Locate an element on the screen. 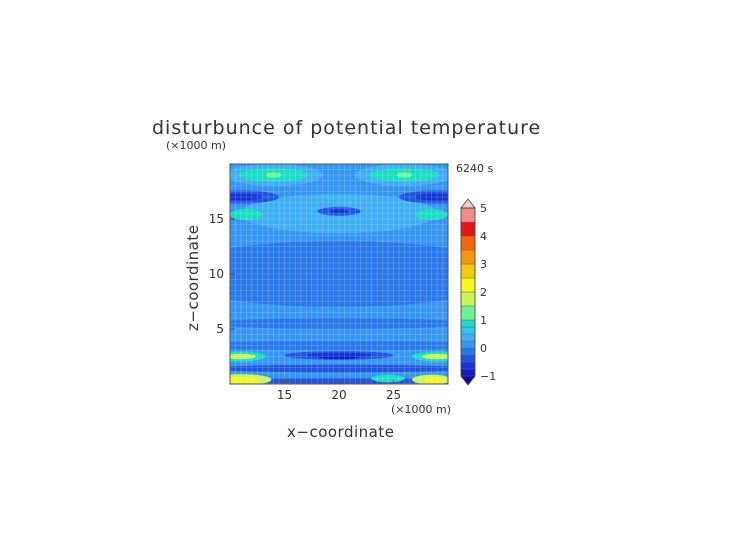  x-tick-label: 25 is located at coordinates (393, 395).